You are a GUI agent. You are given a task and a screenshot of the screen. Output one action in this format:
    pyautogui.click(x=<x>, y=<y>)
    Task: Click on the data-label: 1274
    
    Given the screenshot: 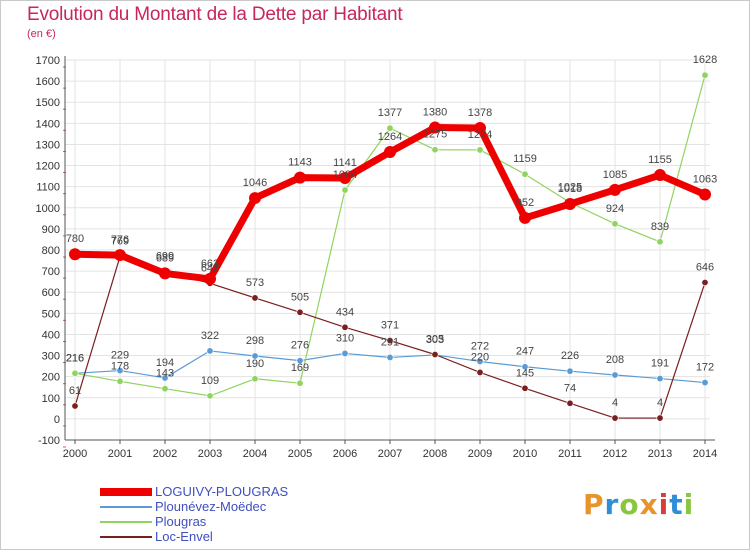 What is the action you would take?
    pyautogui.click(x=480, y=135)
    